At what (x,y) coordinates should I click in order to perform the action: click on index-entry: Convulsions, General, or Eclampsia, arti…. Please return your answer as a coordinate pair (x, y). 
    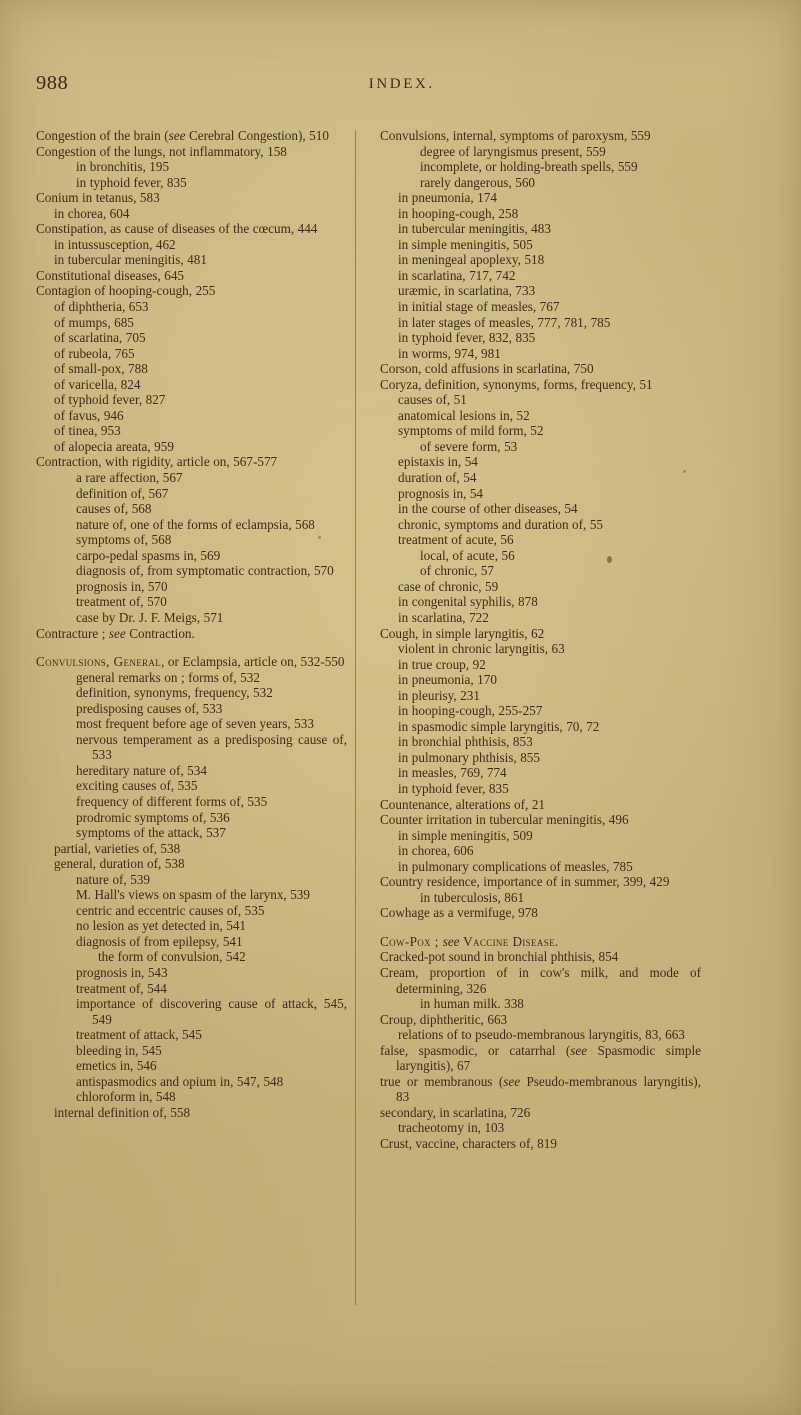
    Looking at the image, I should click on (191, 662).